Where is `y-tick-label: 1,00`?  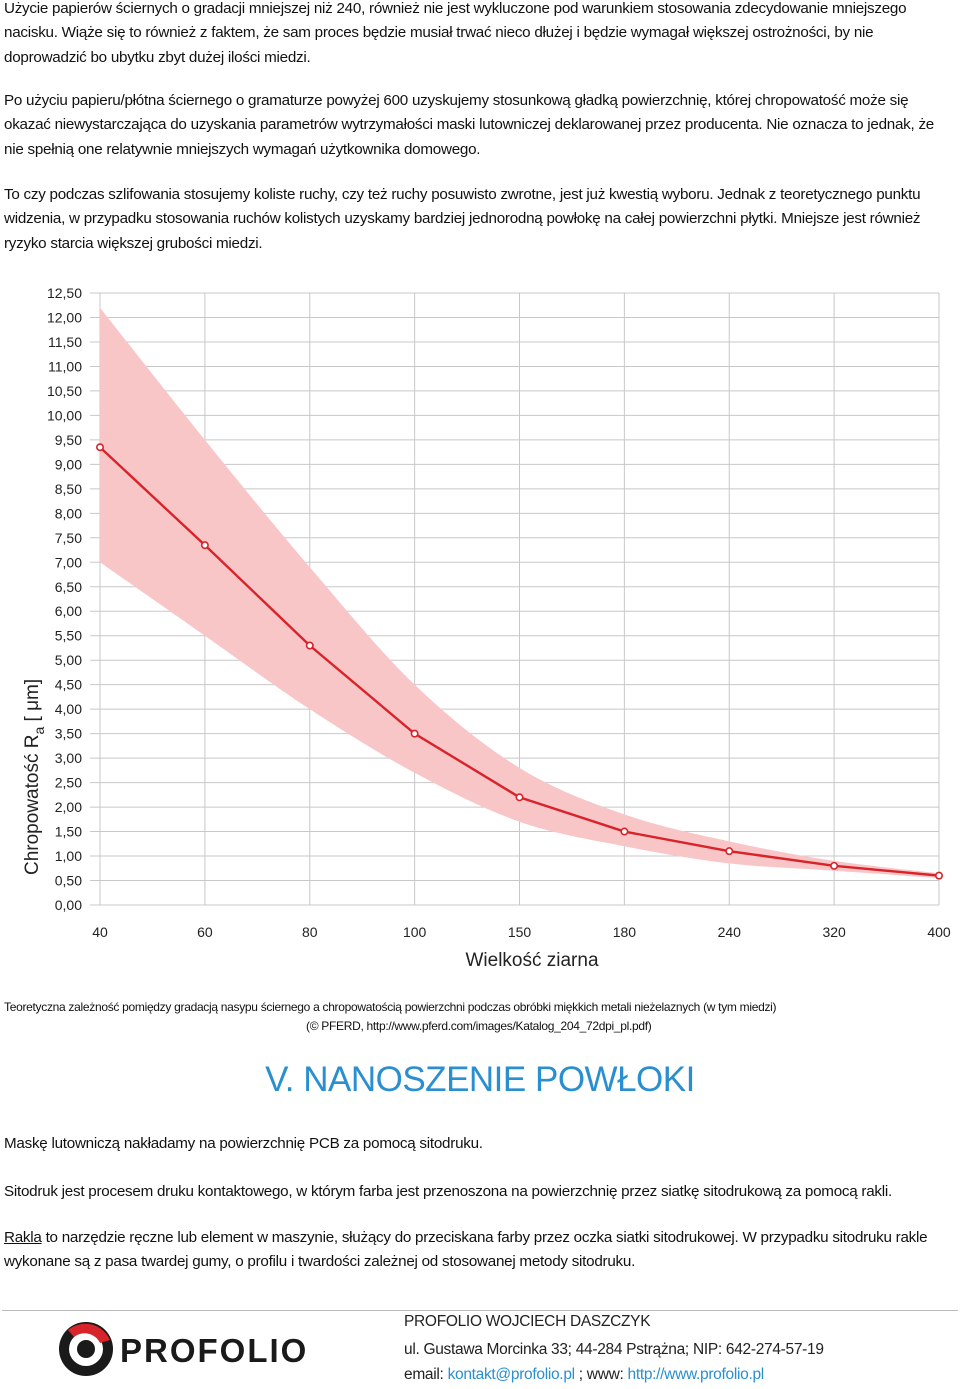 y-tick-label: 1,00 is located at coordinates (68, 856).